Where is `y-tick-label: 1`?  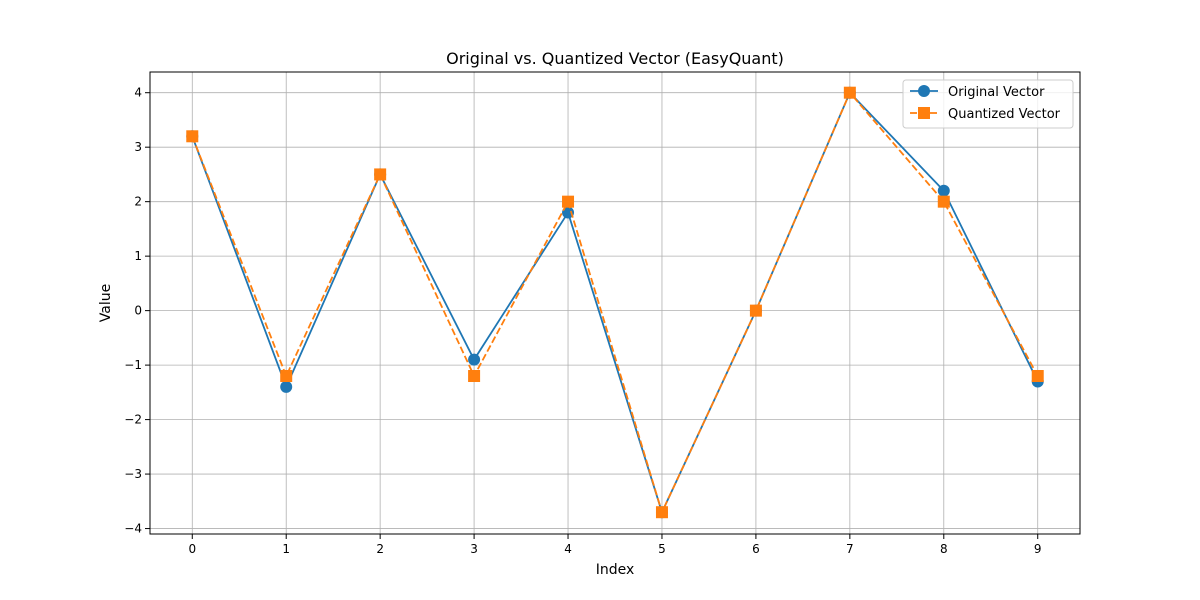
y-tick-label: 1 is located at coordinates (138, 256).